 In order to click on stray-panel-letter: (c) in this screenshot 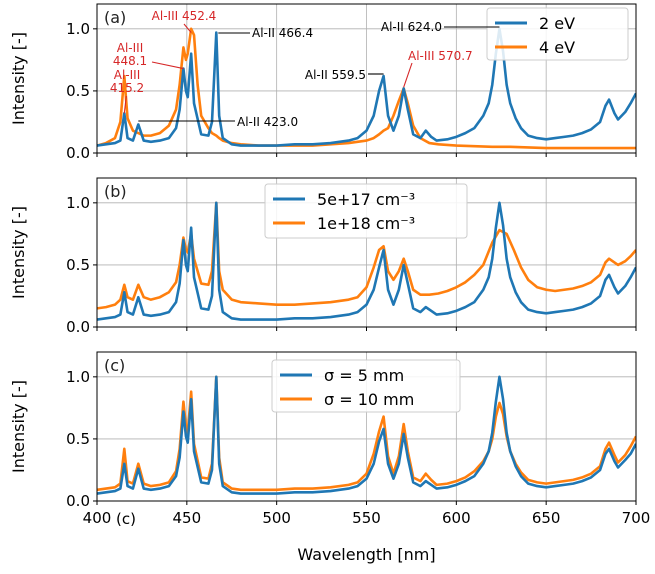, I will do `click(126, 519)`.